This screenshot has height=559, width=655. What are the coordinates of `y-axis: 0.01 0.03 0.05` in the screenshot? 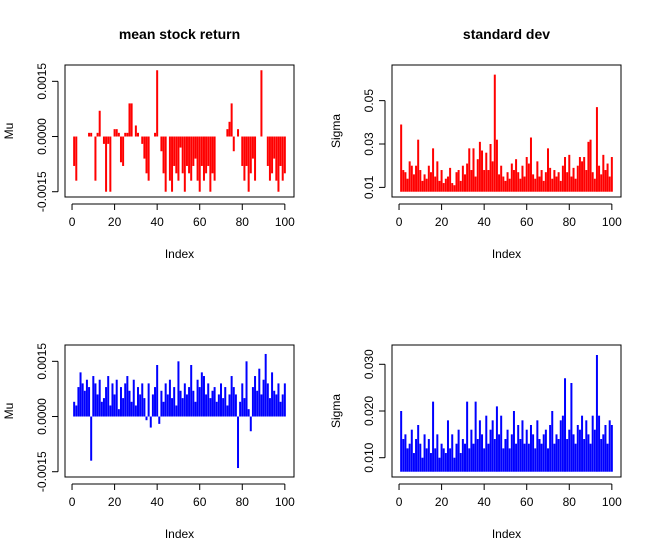 It's located at (374, 144).